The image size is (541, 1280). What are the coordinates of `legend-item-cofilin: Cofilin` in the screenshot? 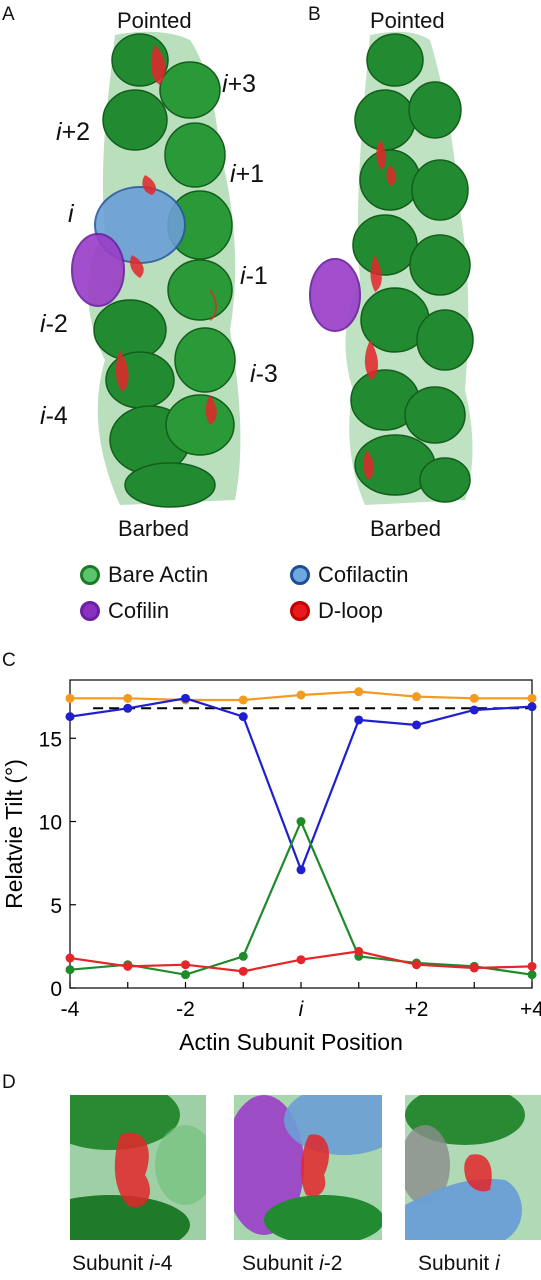 It's located at (124, 611).